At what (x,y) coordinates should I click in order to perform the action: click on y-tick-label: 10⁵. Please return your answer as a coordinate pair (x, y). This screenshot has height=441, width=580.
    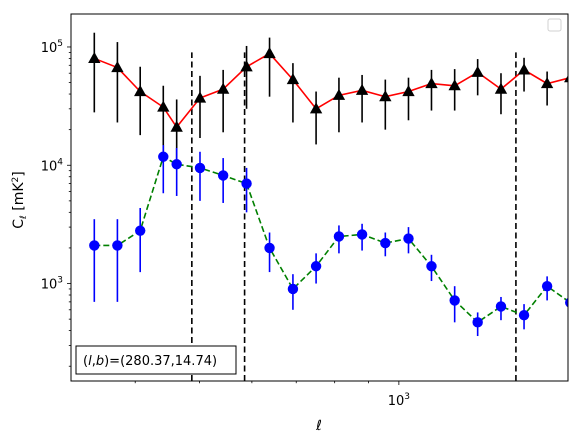
    Looking at the image, I should click on (52, 47).